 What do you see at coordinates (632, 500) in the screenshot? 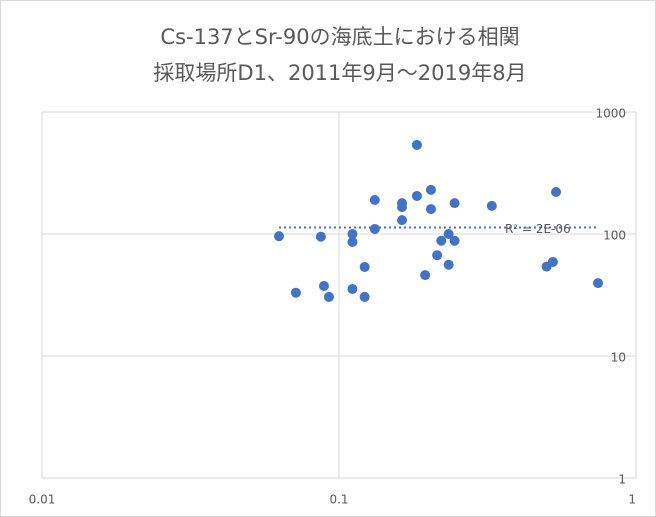
I see `x-tick-label: 1` at bounding box center [632, 500].